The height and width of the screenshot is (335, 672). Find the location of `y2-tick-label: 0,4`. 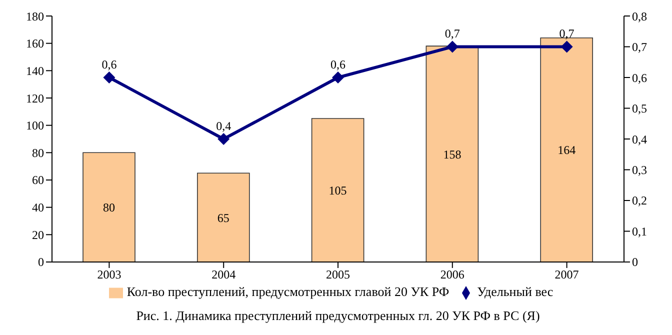

y2-tick-label: 0,4 is located at coordinates (639, 139).